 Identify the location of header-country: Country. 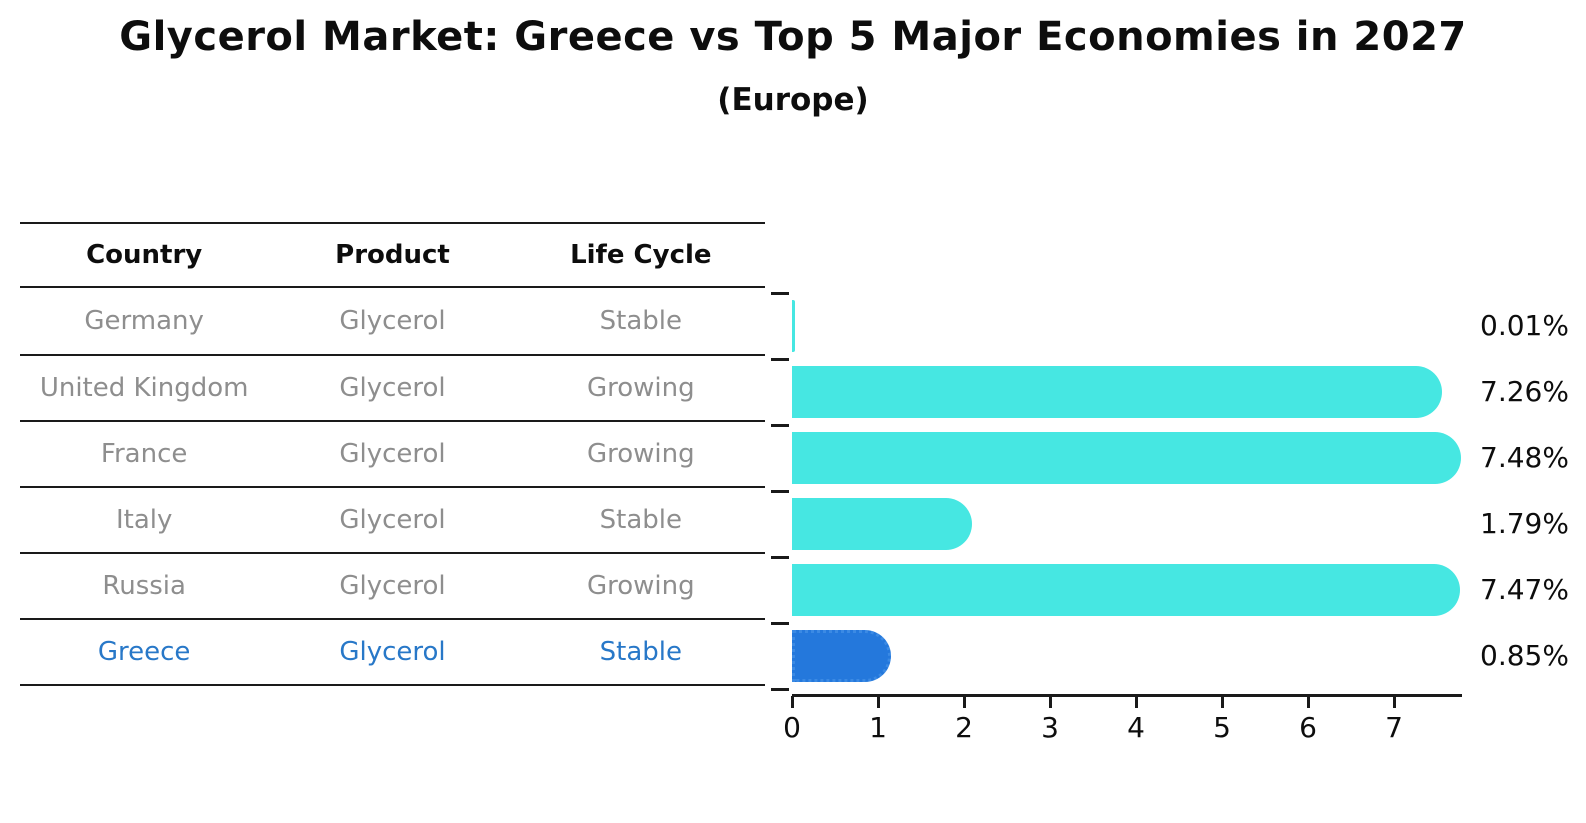
(144, 255).